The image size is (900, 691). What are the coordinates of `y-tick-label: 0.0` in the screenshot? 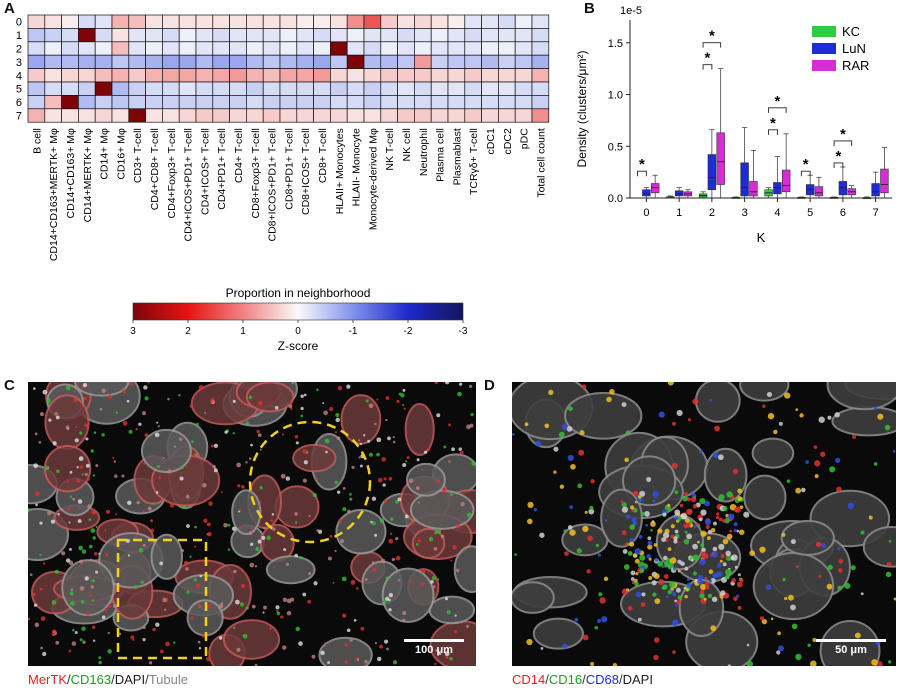 It's located at (615, 199).